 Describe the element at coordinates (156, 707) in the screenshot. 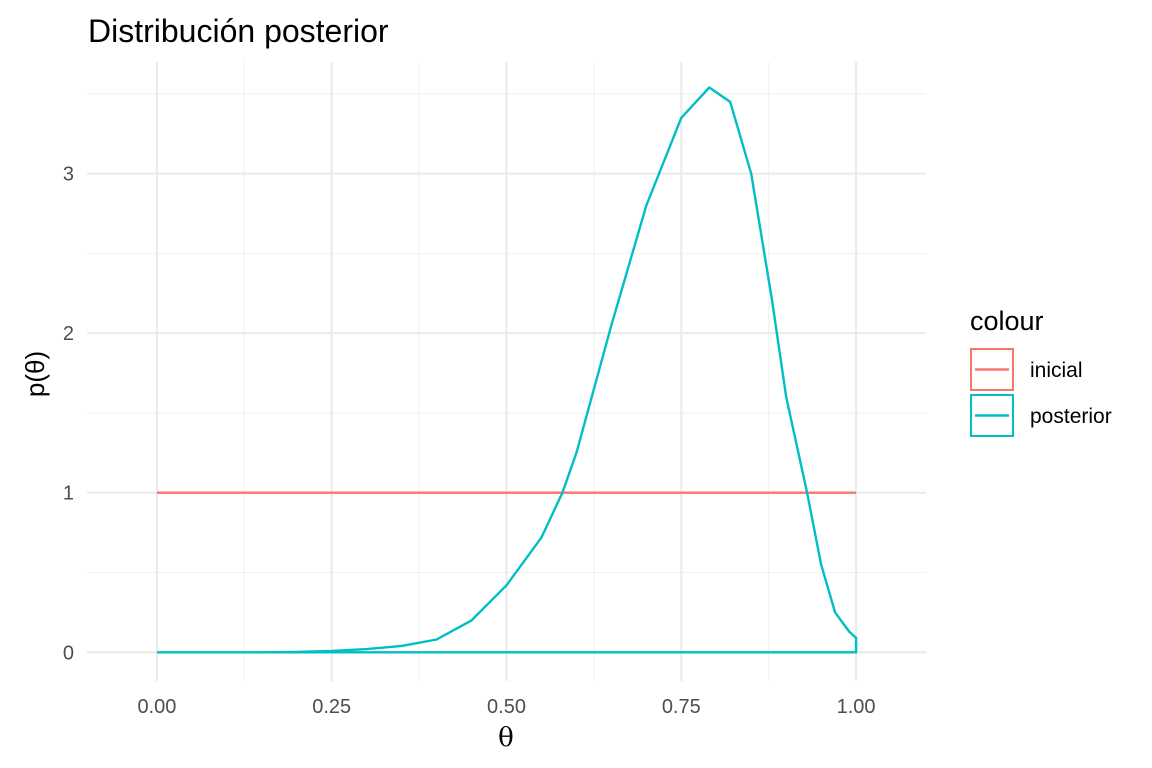

I see `x-tick-label: 0.00` at that location.